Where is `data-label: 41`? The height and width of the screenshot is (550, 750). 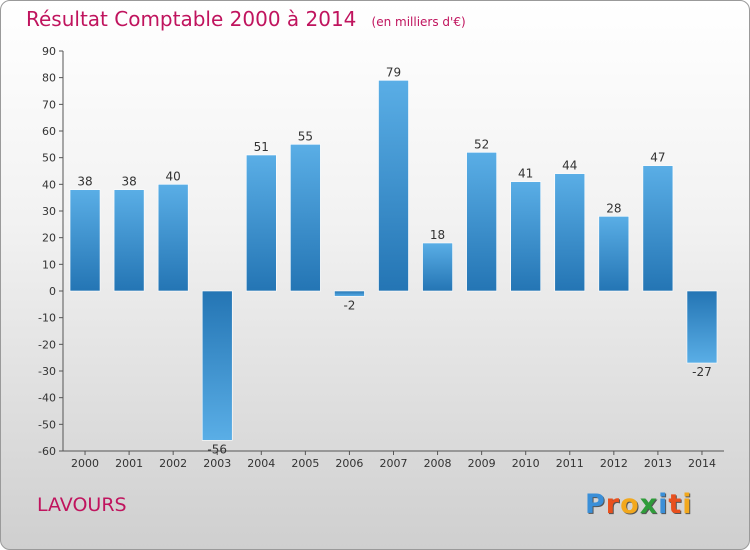
data-label: 41 is located at coordinates (525, 174).